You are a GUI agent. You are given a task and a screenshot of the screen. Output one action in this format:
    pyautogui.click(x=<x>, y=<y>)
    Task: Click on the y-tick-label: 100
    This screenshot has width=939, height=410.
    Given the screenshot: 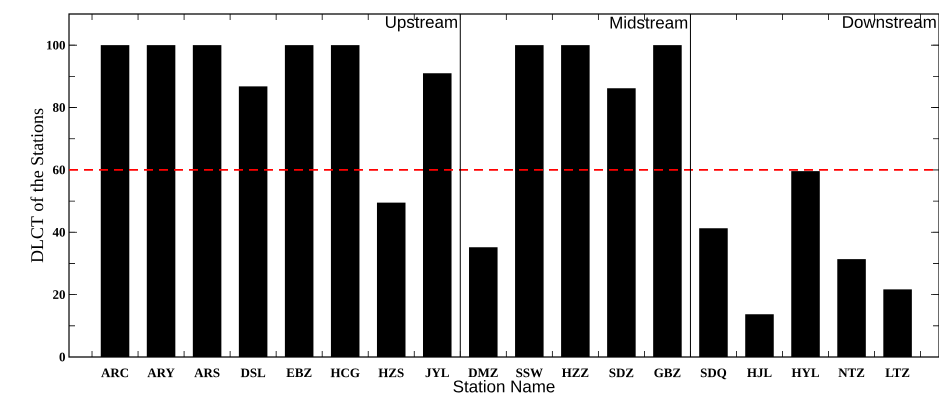 What is the action you would take?
    pyautogui.click(x=56, y=45)
    